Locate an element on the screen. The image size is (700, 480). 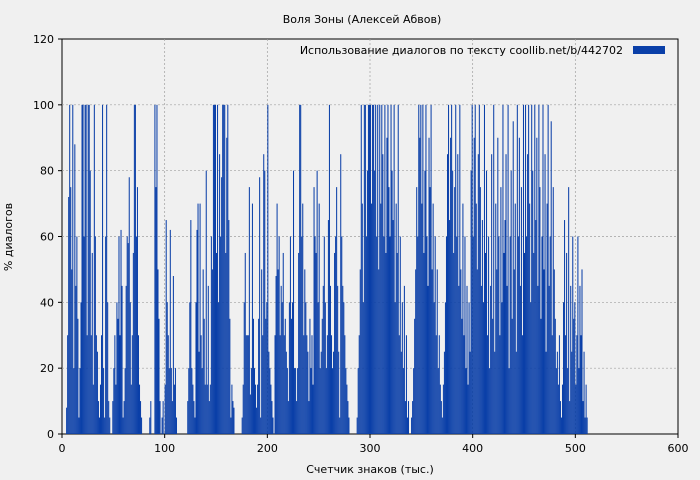
x-tick-label: 200 is located at coordinates (267, 448).